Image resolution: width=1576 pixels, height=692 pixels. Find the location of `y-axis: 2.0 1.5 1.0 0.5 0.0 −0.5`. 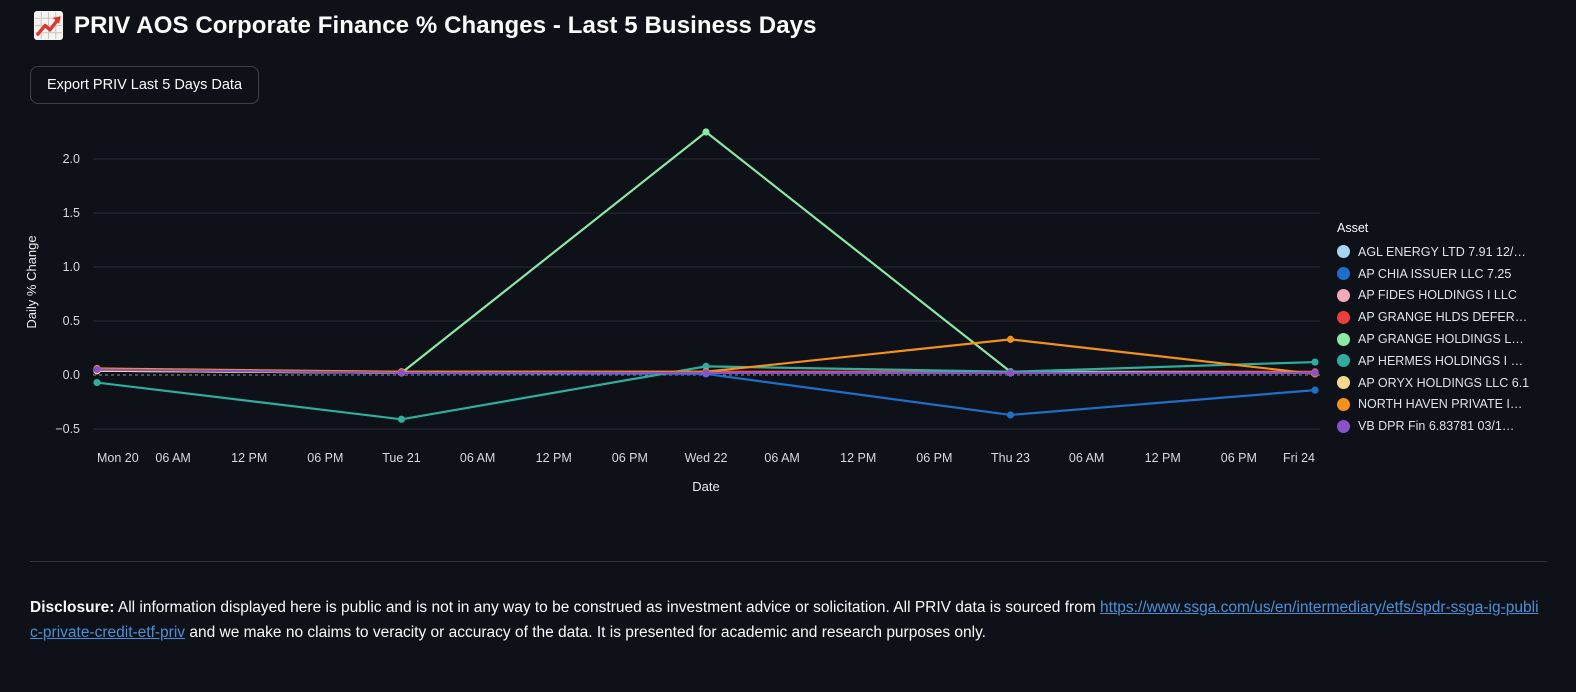

y-axis: 2.0 1.5 1.0 0.5 0.0 −0.5 is located at coordinates (67, 294).